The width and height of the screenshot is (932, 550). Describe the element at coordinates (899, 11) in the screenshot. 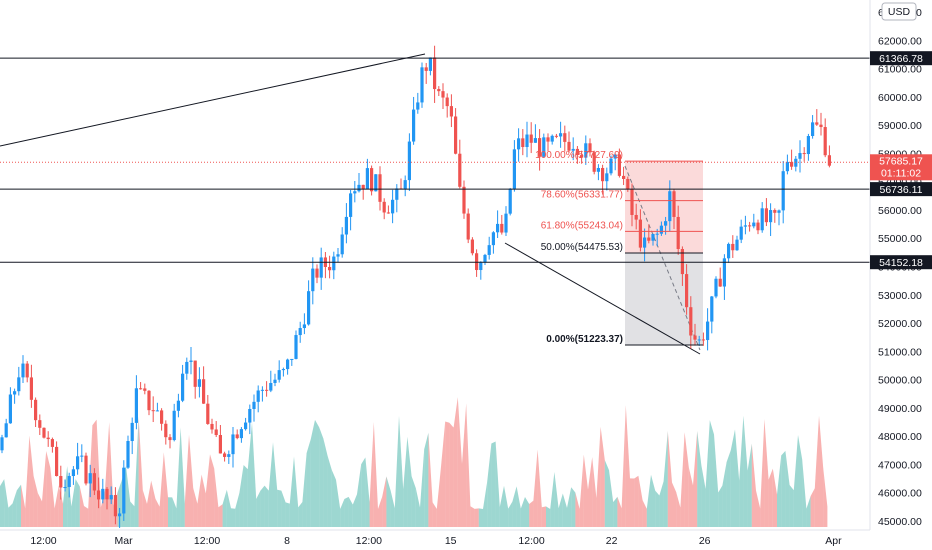

I see `currency-badge` at that location.